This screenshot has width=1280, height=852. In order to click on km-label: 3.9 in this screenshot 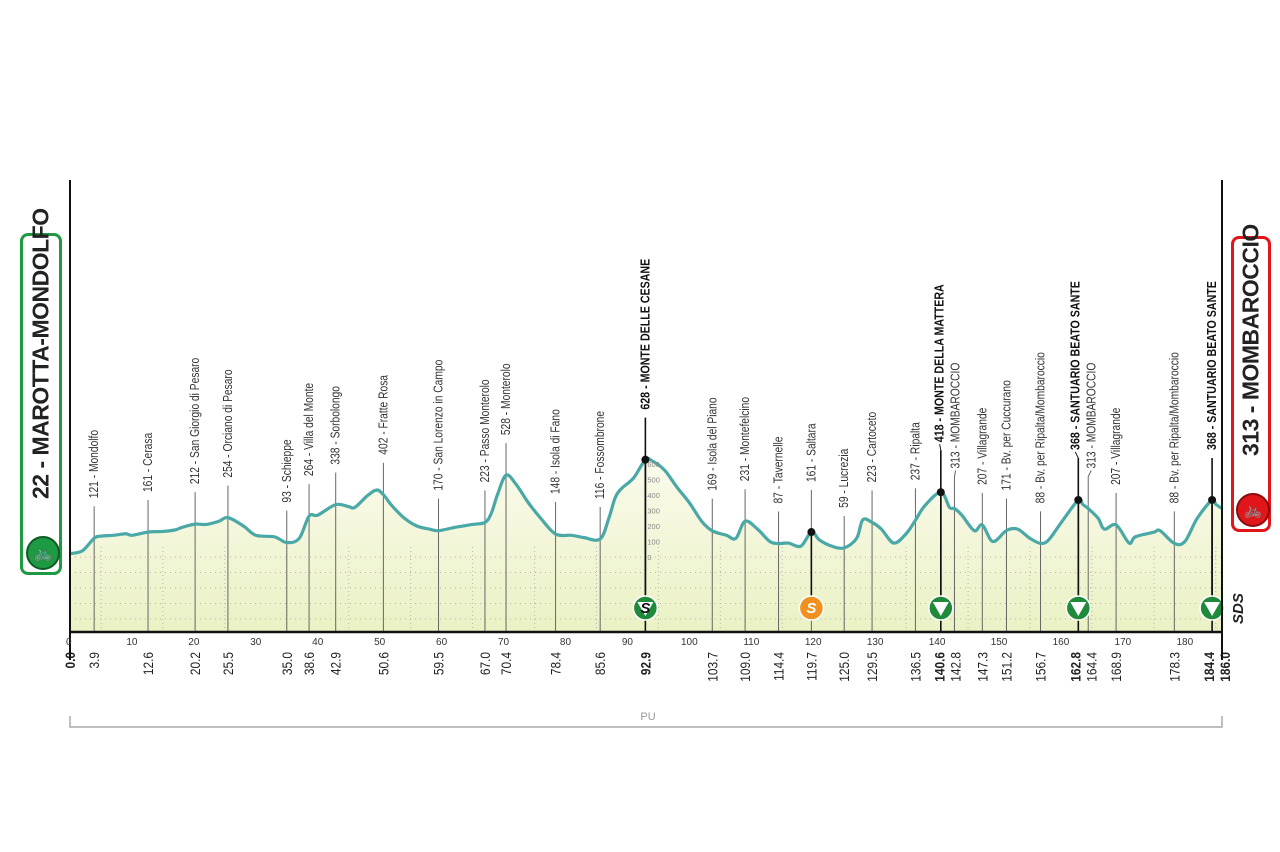, I will do `click(94, 660)`.